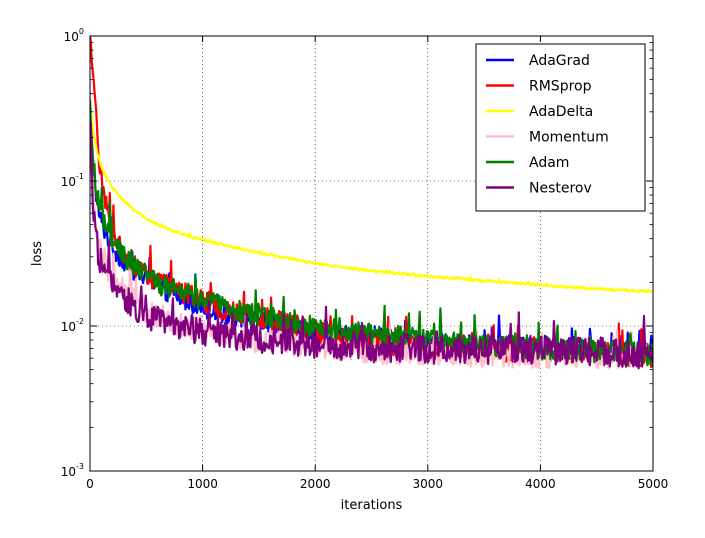 Image resolution: width=705 pixels, height=538 pixels. What do you see at coordinates (37, 253) in the screenshot?
I see `y-axis-label: loss` at bounding box center [37, 253].